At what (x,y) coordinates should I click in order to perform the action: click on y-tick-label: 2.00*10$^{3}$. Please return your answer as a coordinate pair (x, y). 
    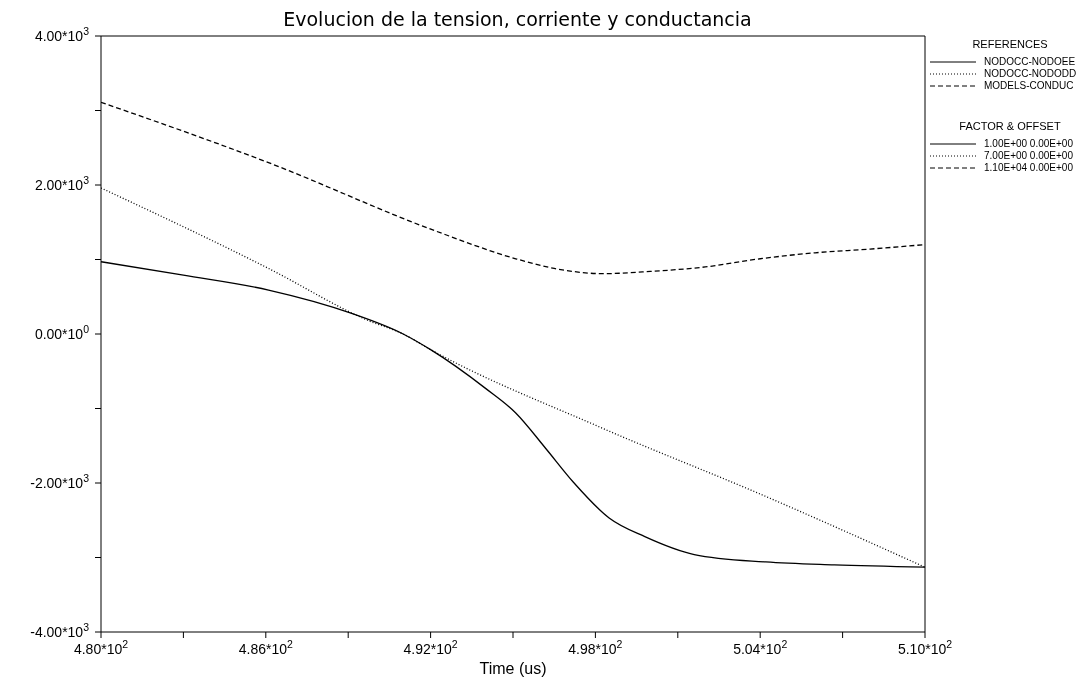
    Looking at the image, I should click on (62, 183).